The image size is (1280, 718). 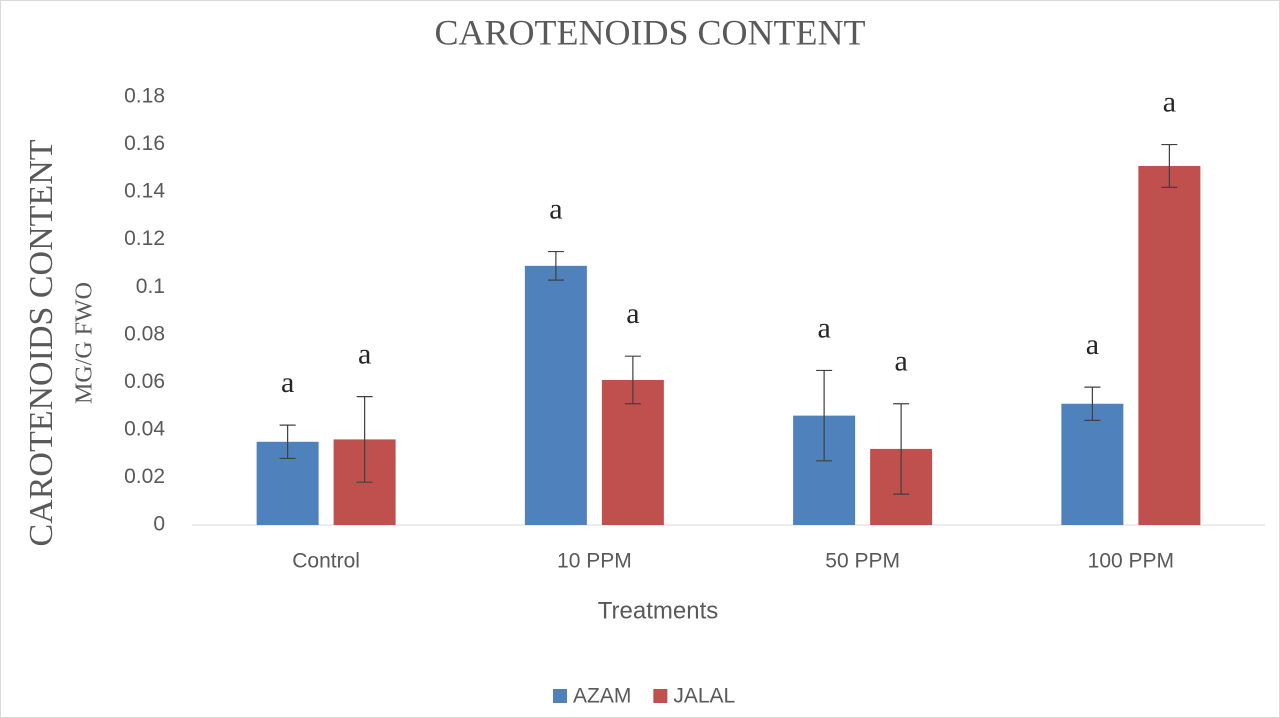 What do you see at coordinates (326, 561) in the screenshot?
I see `x-tick-label: Control` at bounding box center [326, 561].